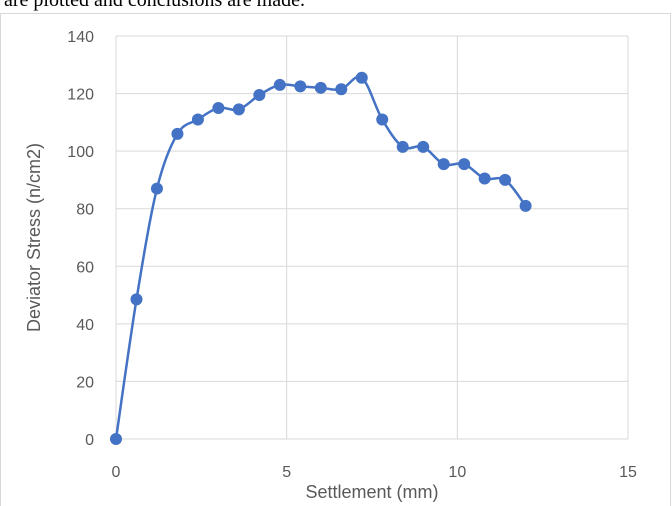  I want to click on y-tick-label: 80, so click(85, 210).